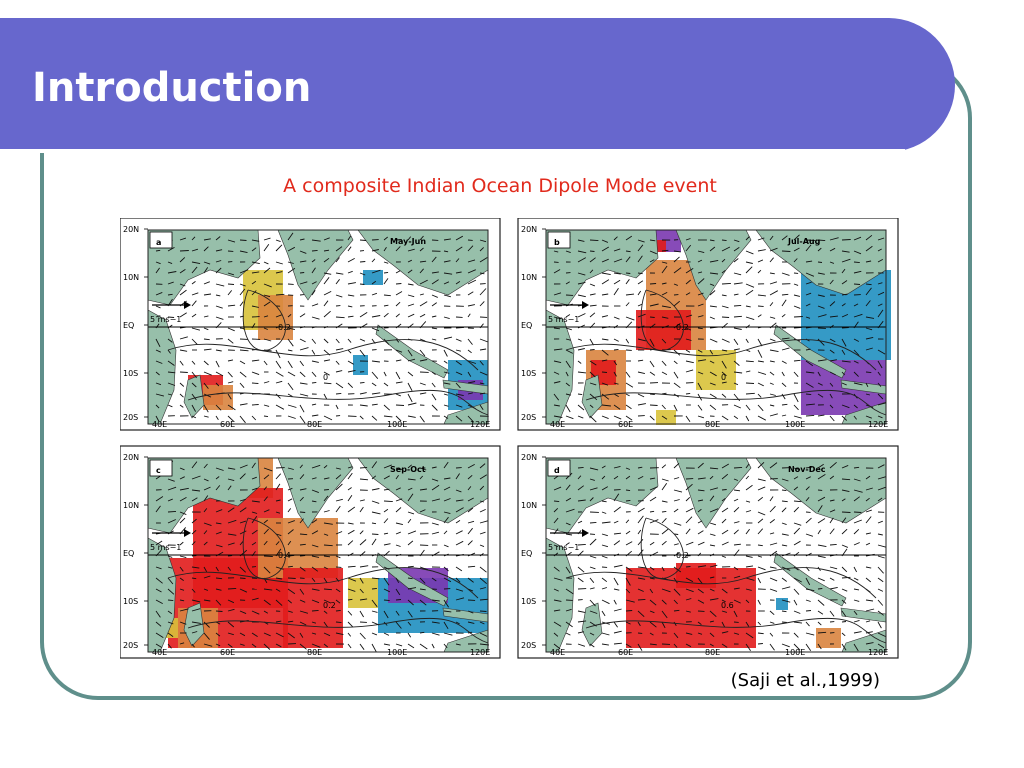  I want to click on india-land, so click(315, 493).